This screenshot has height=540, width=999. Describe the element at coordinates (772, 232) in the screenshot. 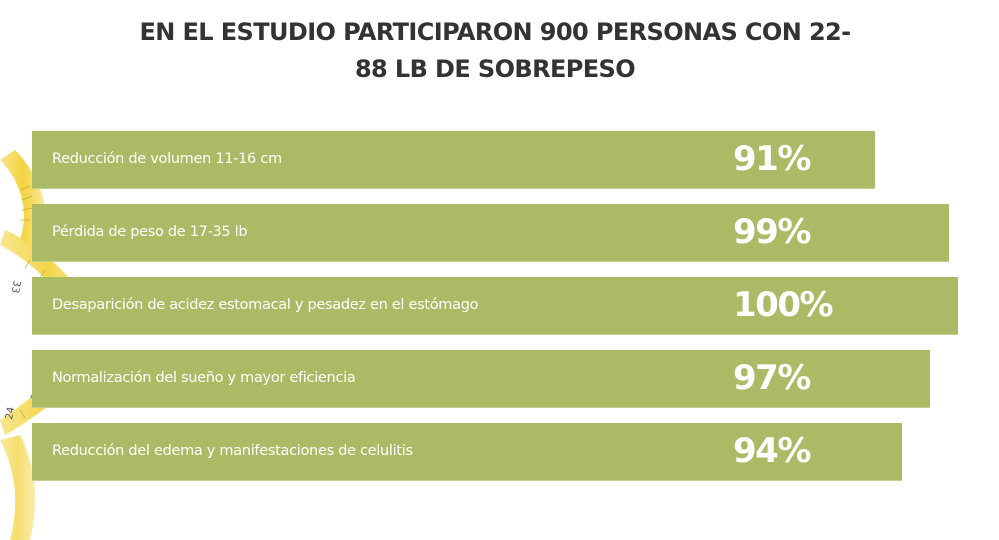

I see `bar-value: 99%` at that location.